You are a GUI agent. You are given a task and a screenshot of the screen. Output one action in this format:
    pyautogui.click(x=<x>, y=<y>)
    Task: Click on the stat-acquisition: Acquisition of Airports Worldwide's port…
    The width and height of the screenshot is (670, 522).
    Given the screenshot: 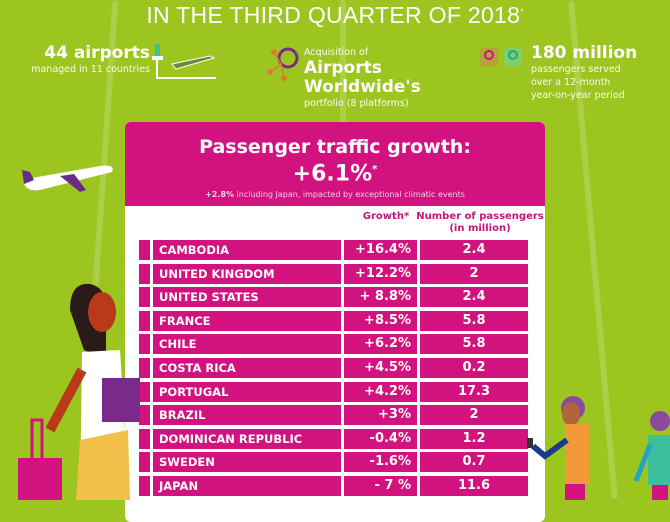 What is the action you would take?
    pyautogui.click(x=362, y=78)
    